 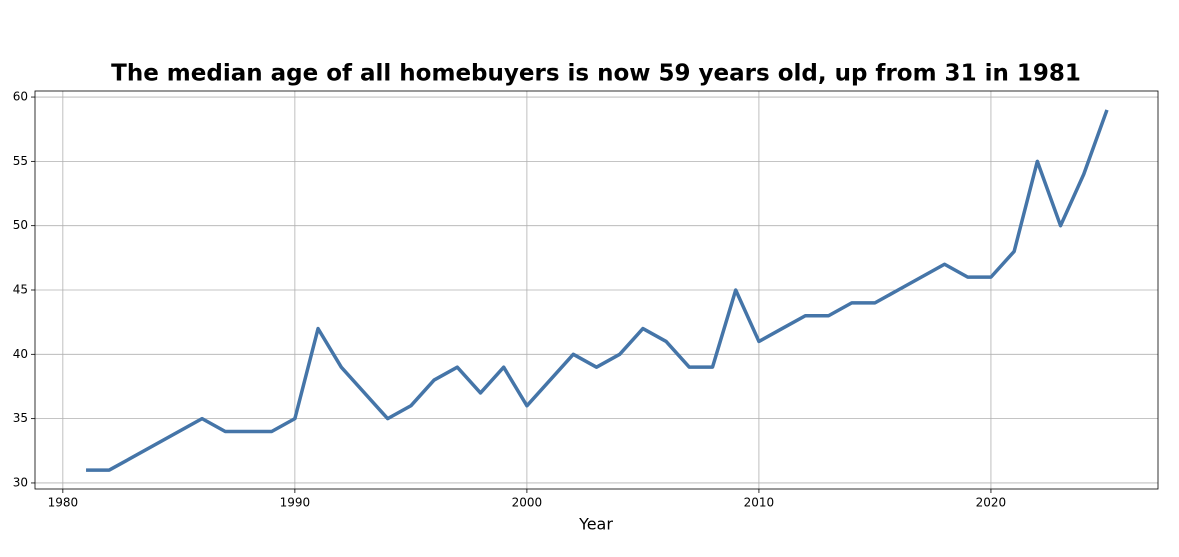 What do you see at coordinates (20, 482) in the screenshot?
I see `y-tick-label: 30` at bounding box center [20, 482].